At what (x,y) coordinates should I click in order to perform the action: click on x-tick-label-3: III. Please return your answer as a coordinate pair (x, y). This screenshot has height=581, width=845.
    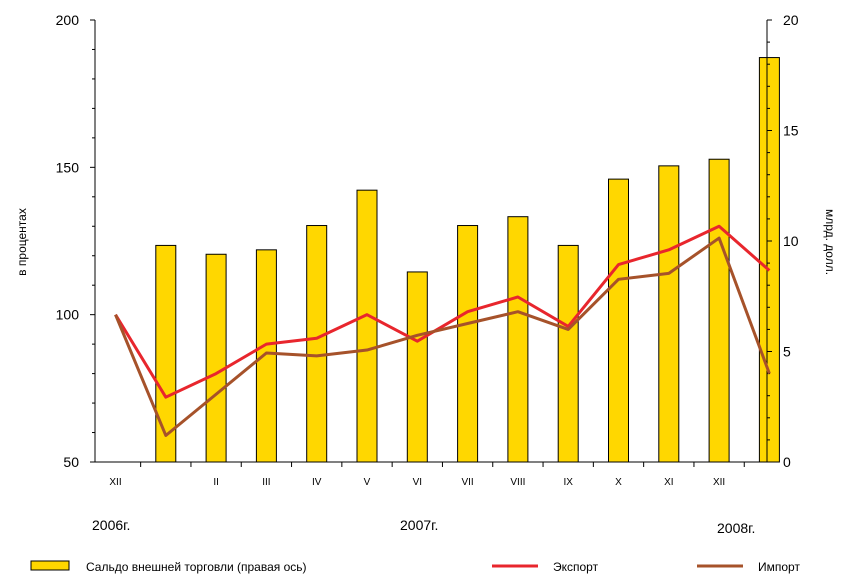
    Looking at the image, I should click on (266, 482).